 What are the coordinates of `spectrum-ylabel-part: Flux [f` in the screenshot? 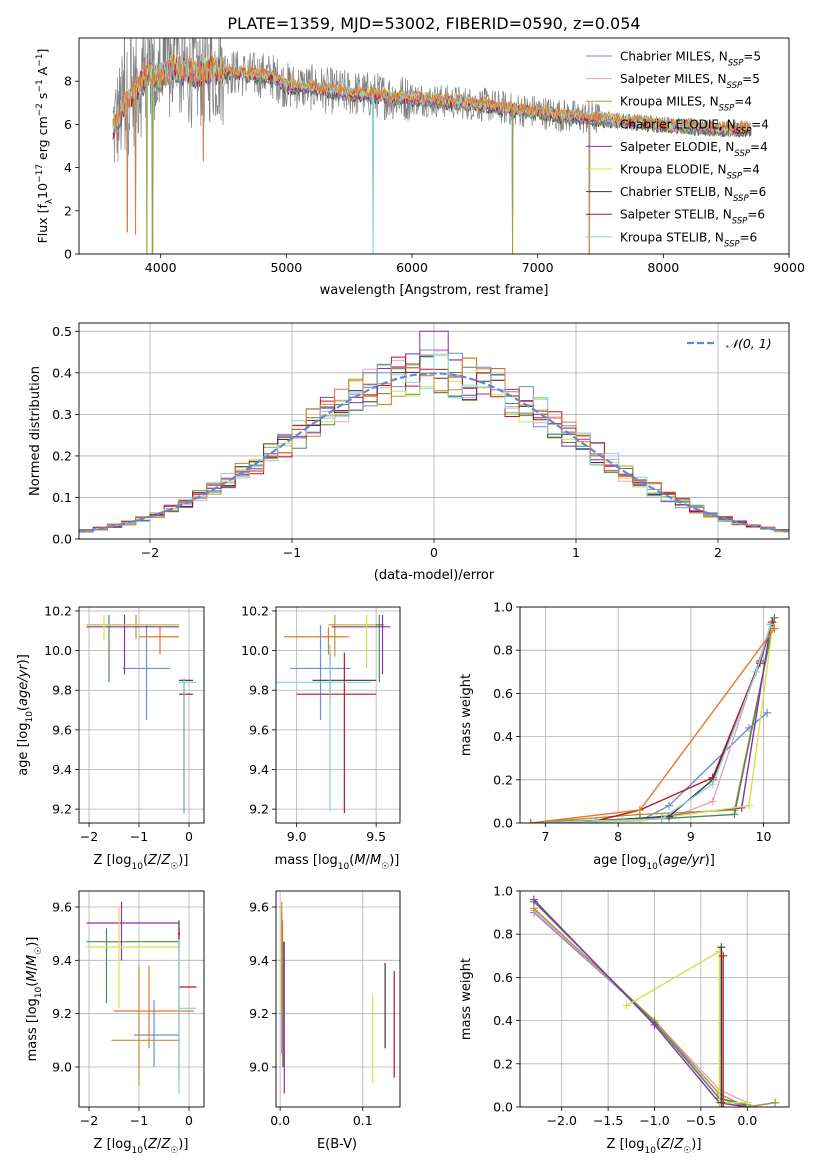 It's located at (42, 224).